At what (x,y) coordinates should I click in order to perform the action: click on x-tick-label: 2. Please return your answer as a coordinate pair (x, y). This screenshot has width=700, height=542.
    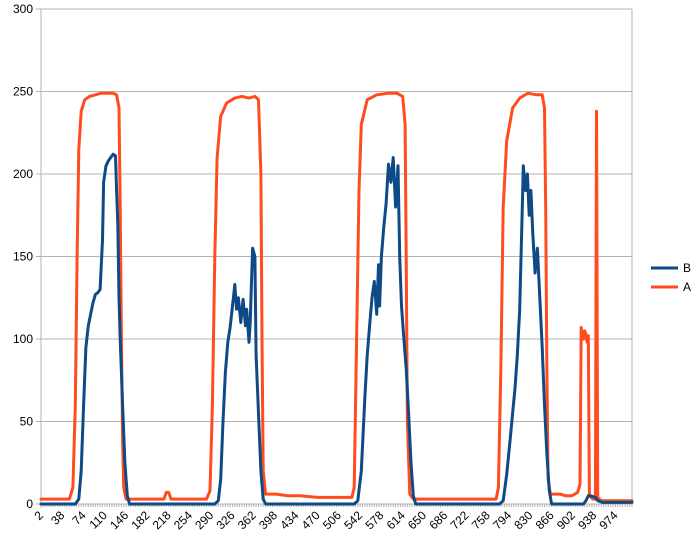
    Looking at the image, I should click on (38, 515).